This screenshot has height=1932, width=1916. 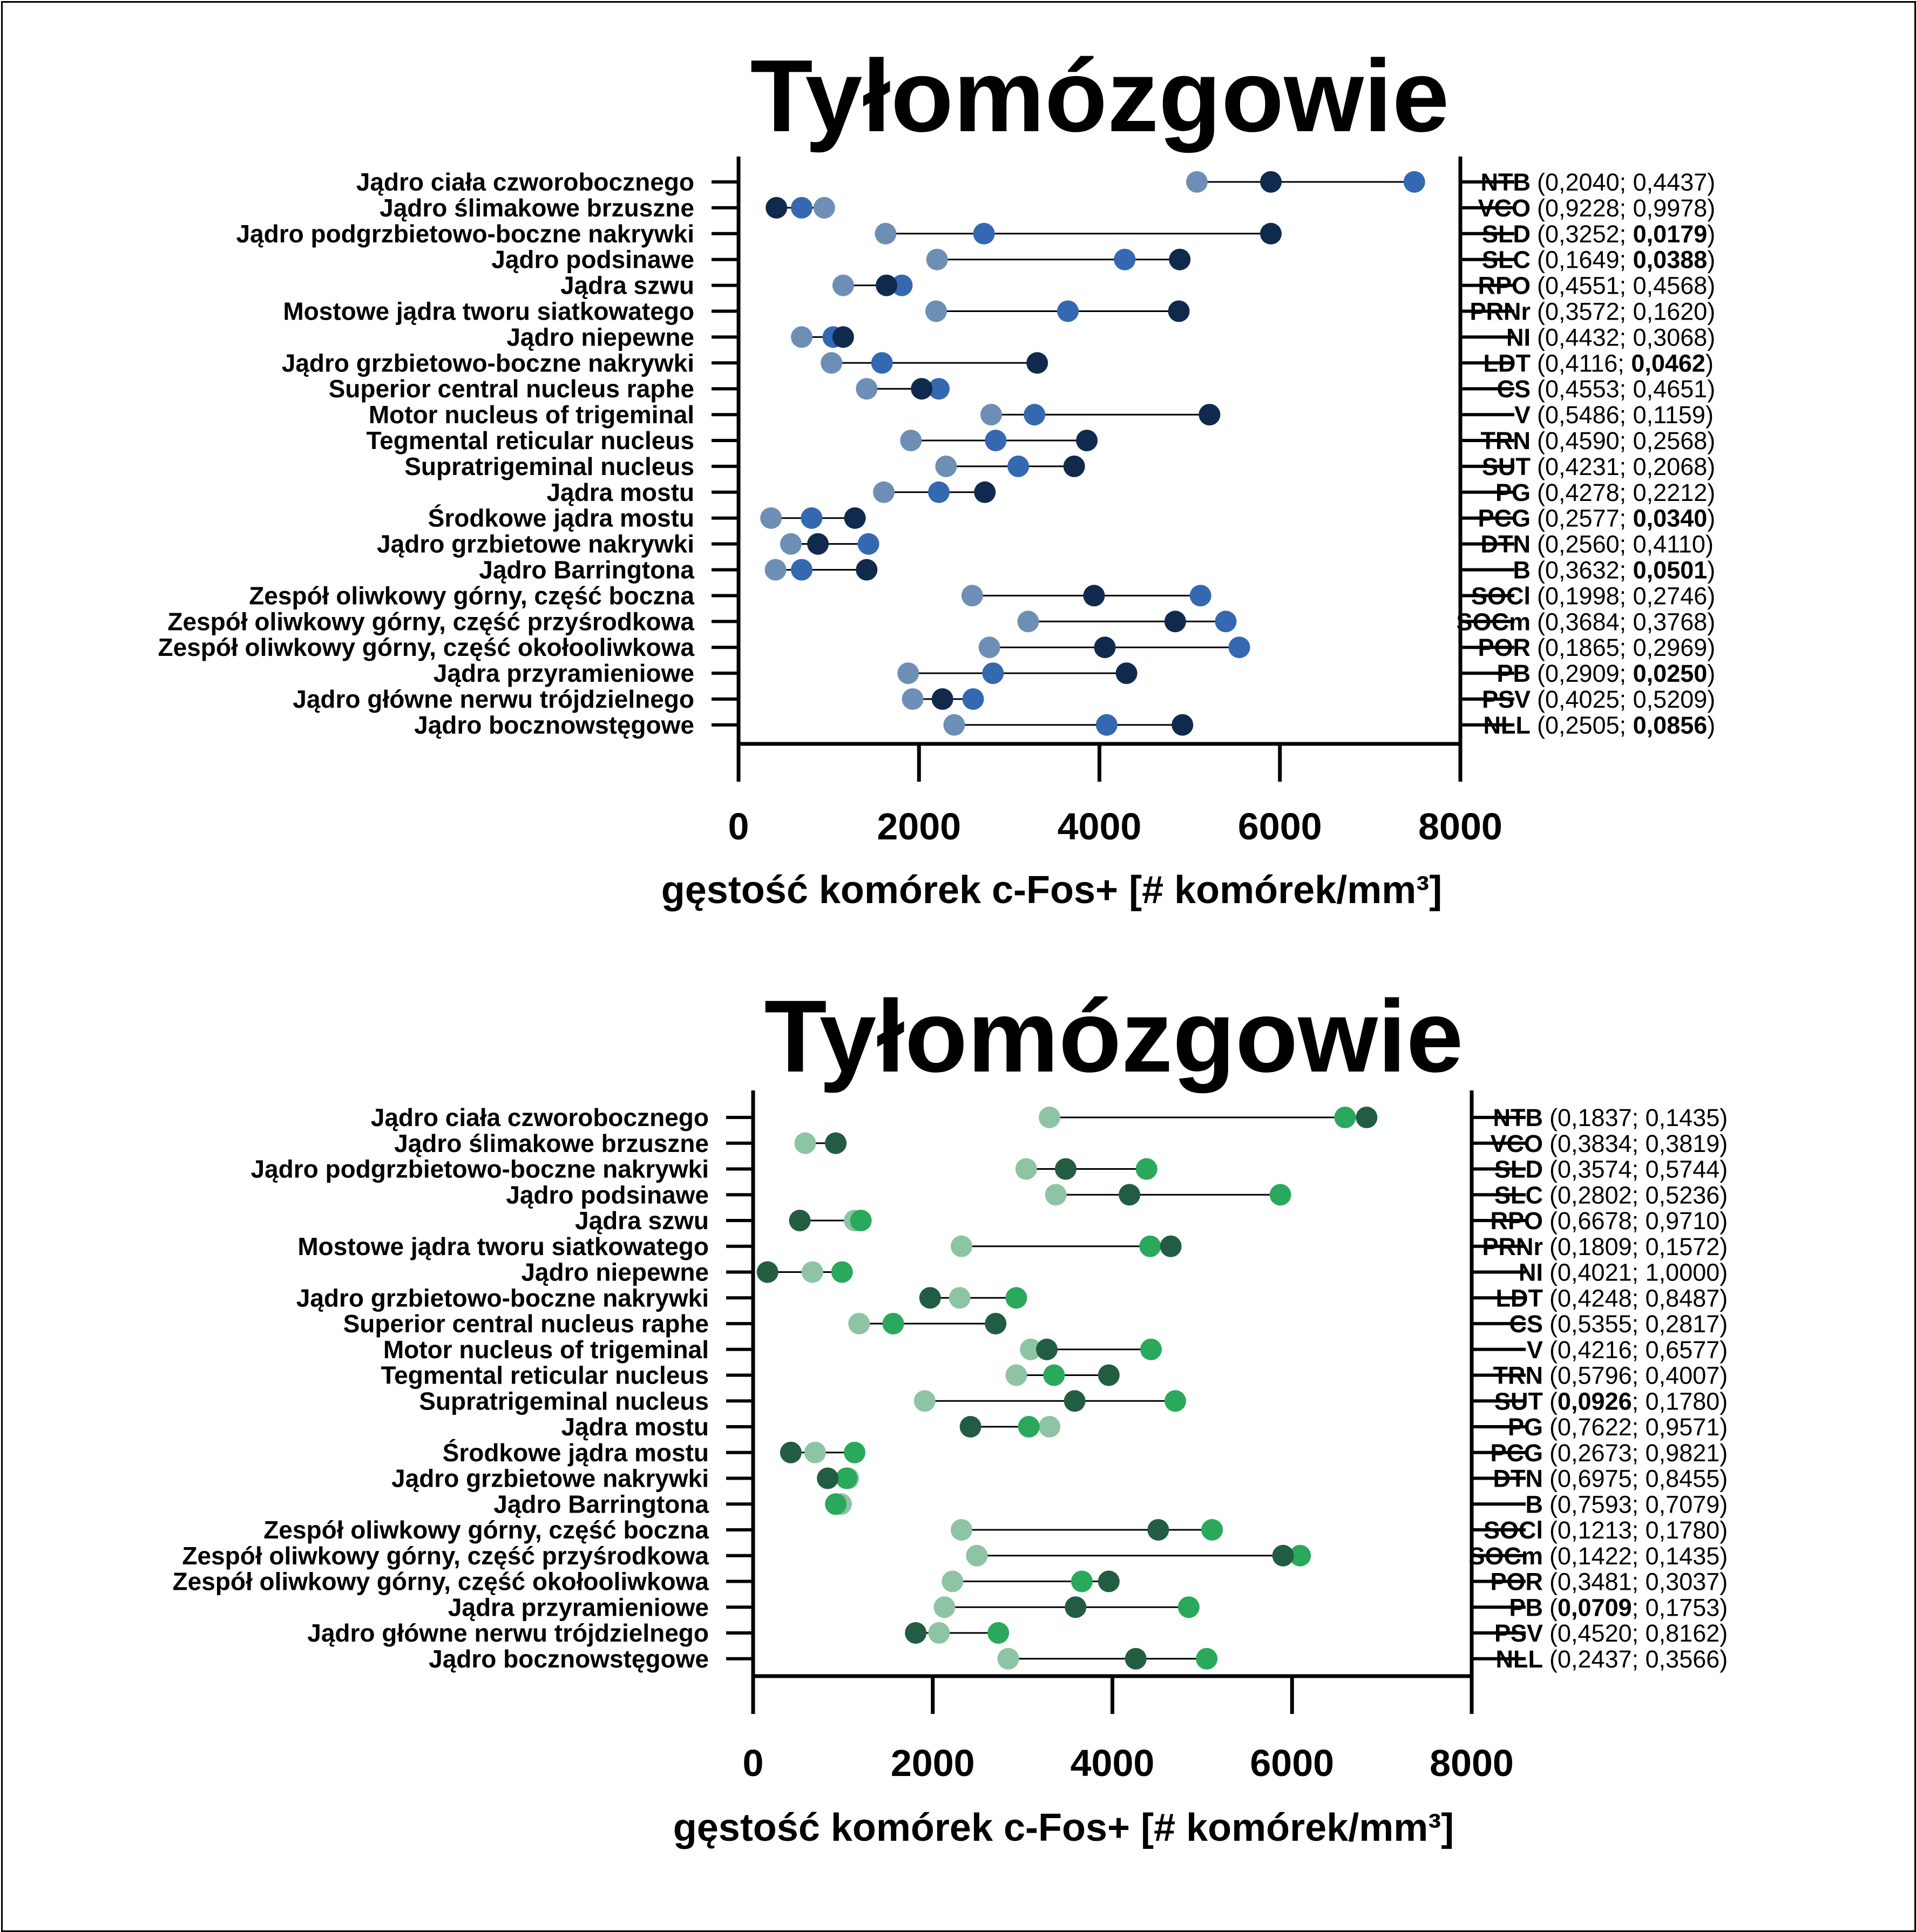 I want to click on region-abbreviation: PSV, so click(x=1506, y=699).